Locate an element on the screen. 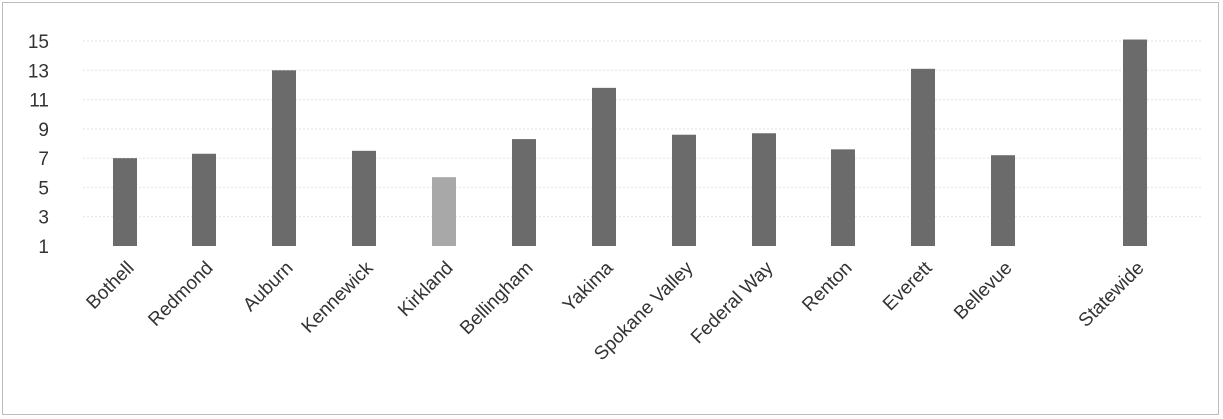  x-category-label: Kennewick is located at coordinates (338, 297).